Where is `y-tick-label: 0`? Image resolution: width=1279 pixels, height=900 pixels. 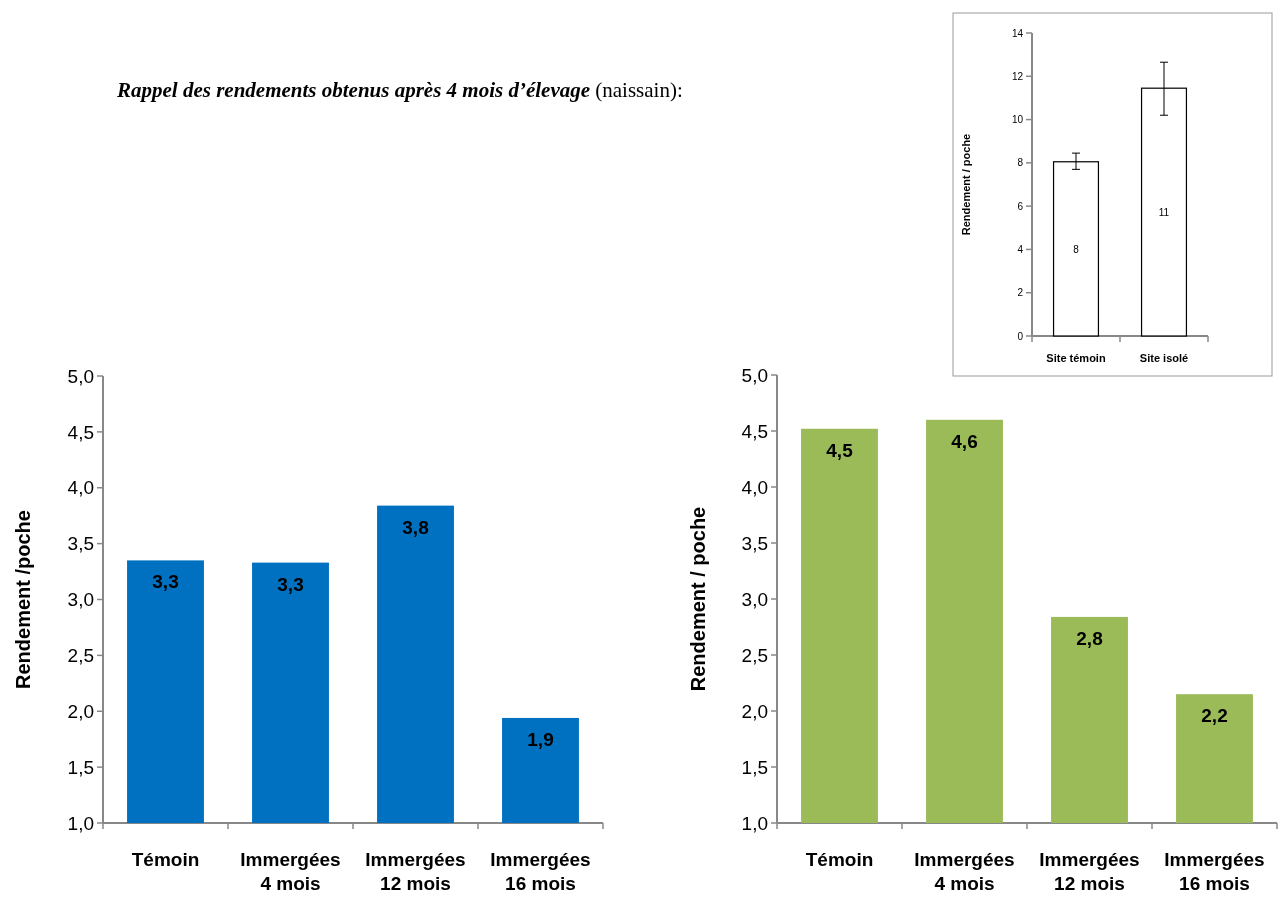
y-tick-label: 0 is located at coordinates (1020, 336).